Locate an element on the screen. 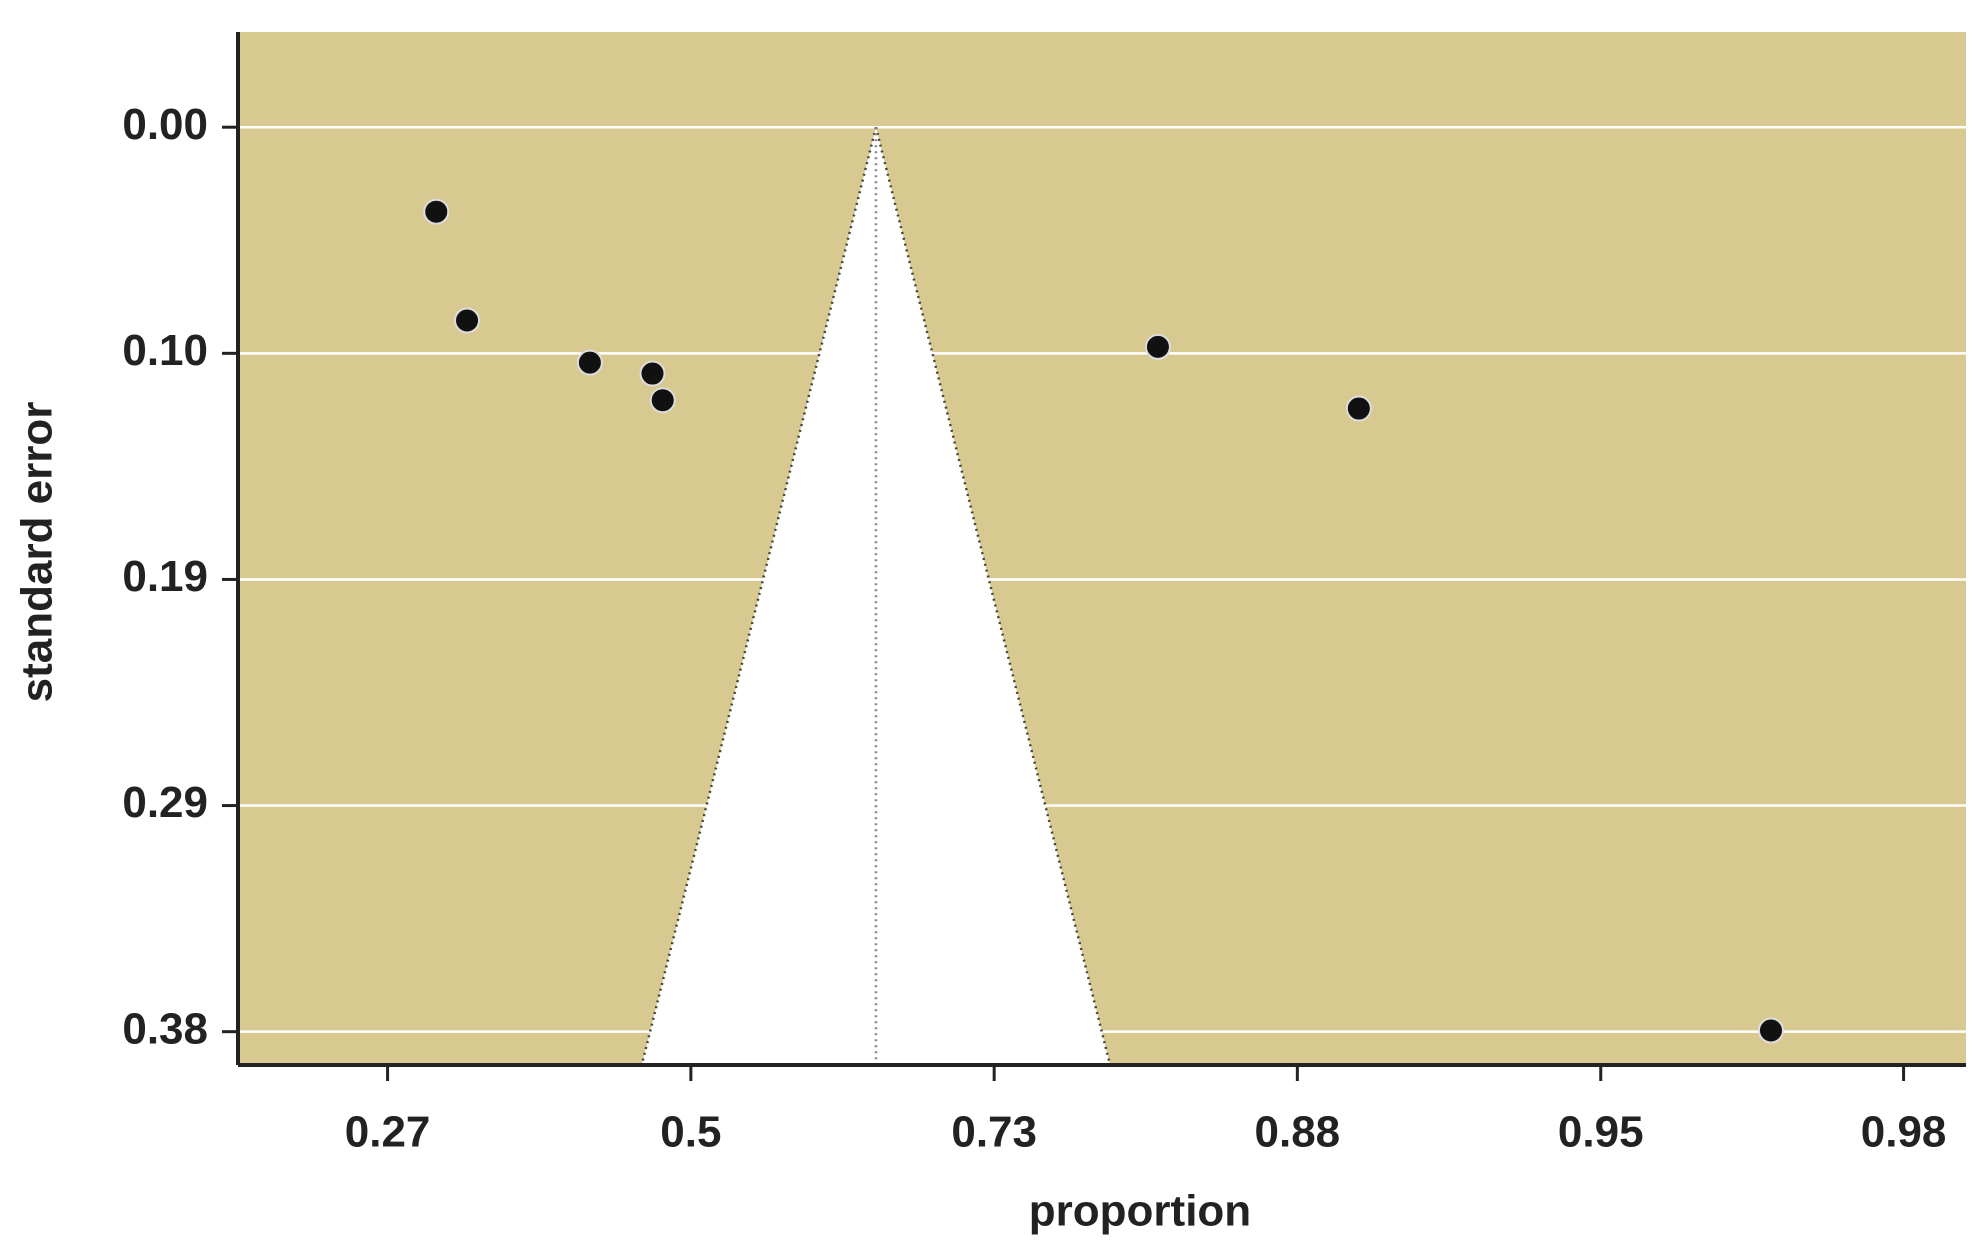  x-axis-title: proportion is located at coordinates (1140, 1211).